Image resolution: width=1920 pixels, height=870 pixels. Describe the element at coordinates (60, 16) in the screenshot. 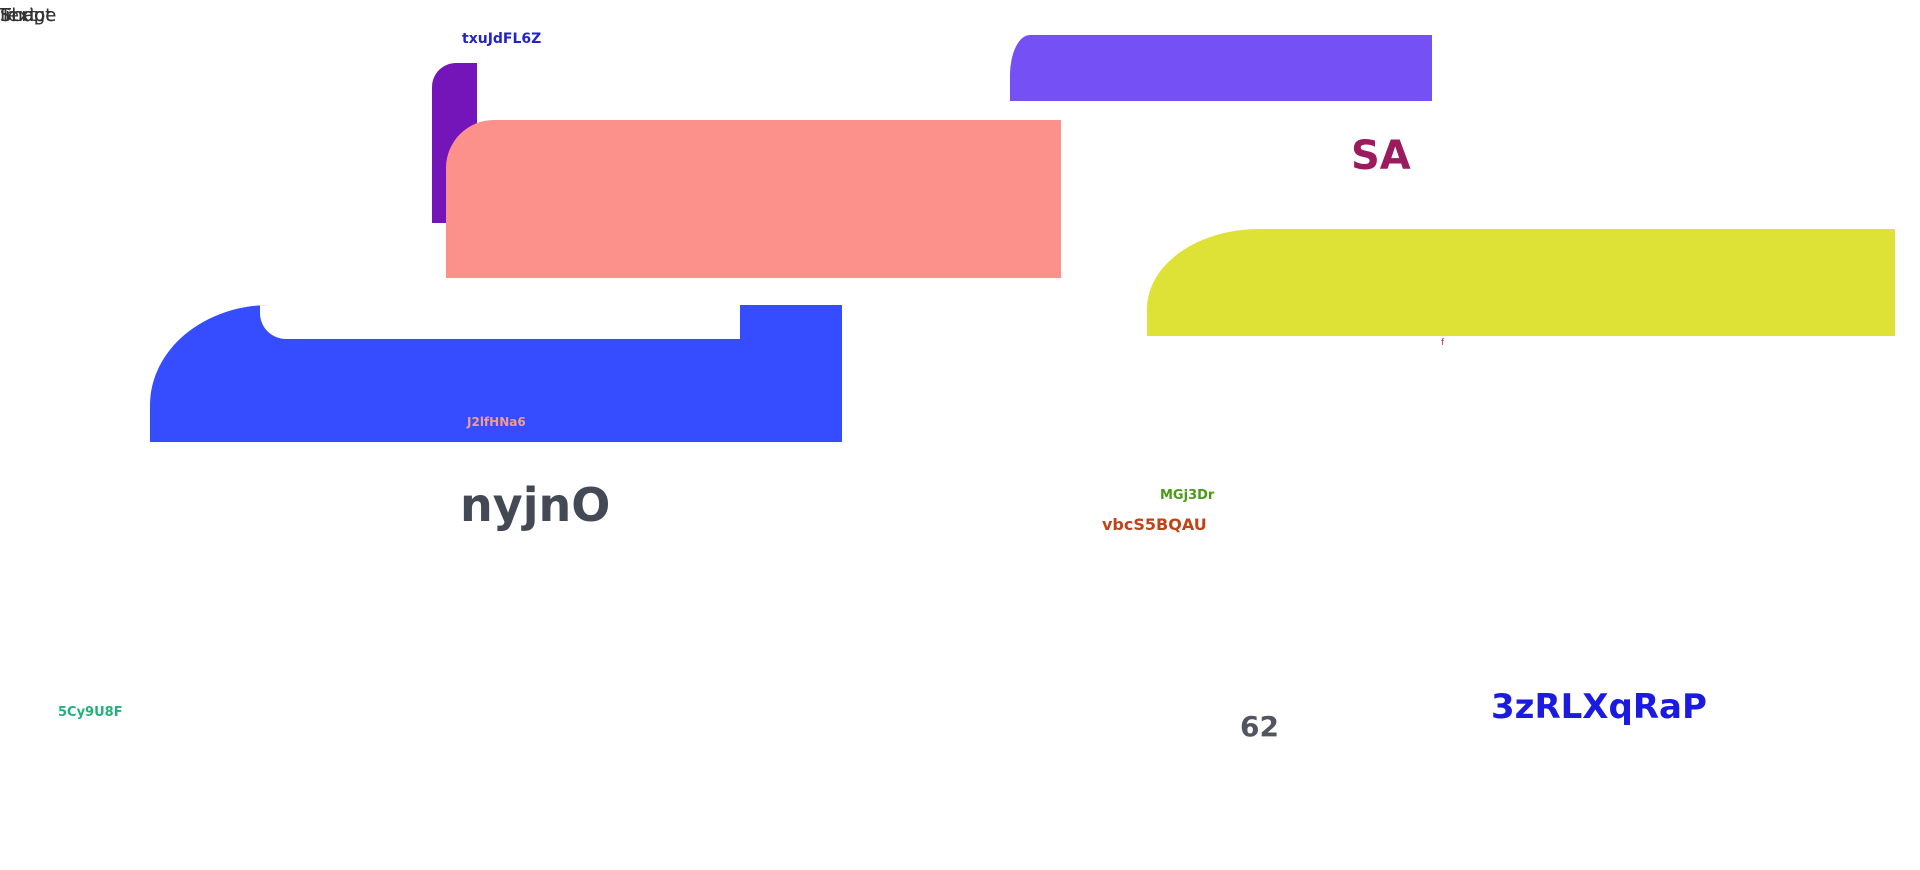

I see `corner-labels: Script Text Image Shape` at that location.